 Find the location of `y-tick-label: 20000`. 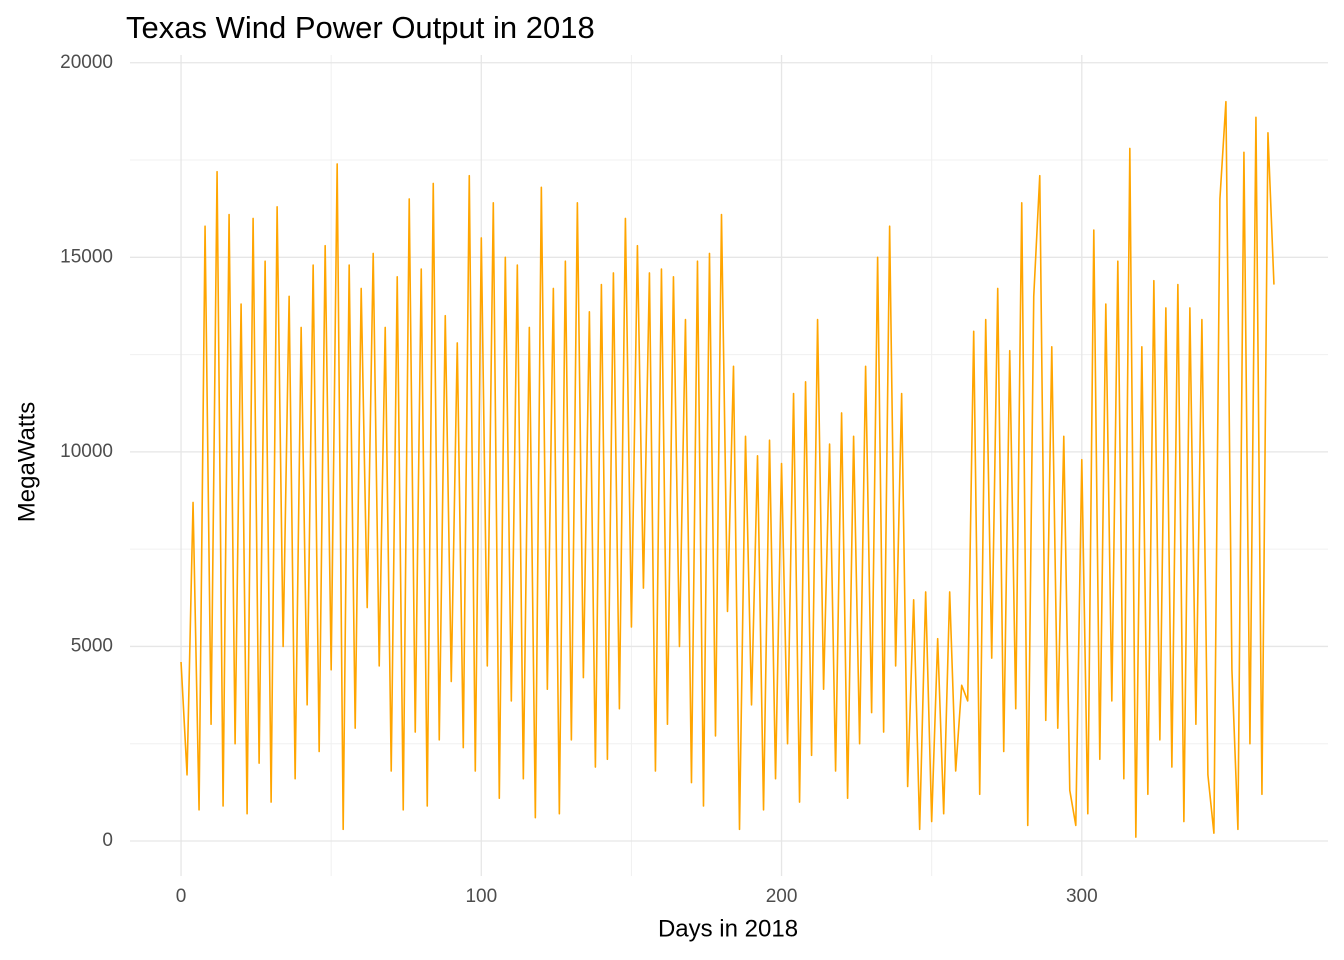

y-tick-label: 20000 is located at coordinates (86, 62).